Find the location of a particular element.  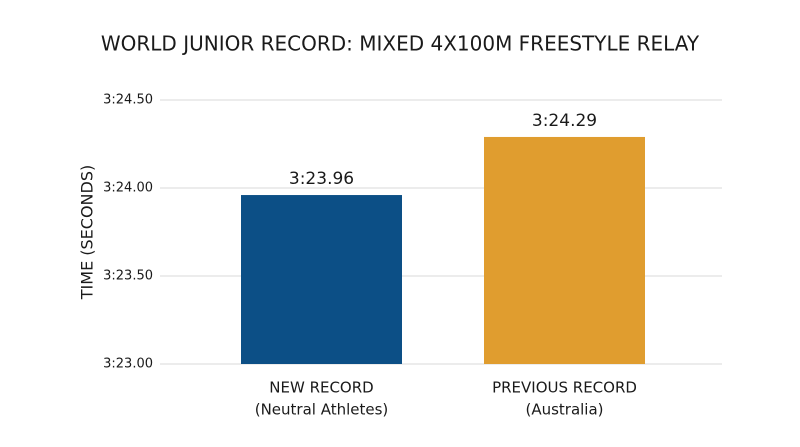

y-tick-label: 3:23.00 is located at coordinates (128, 364).